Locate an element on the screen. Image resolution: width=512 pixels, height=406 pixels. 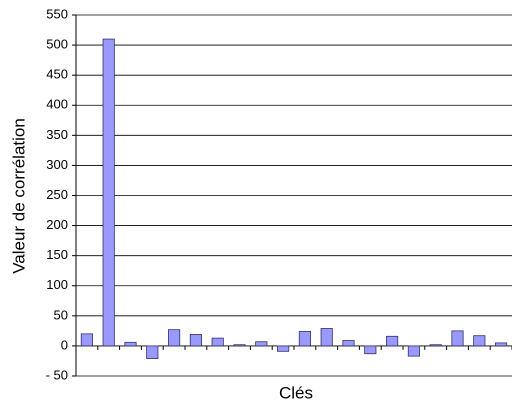
y-tick-label: 200 is located at coordinates (57, 224).